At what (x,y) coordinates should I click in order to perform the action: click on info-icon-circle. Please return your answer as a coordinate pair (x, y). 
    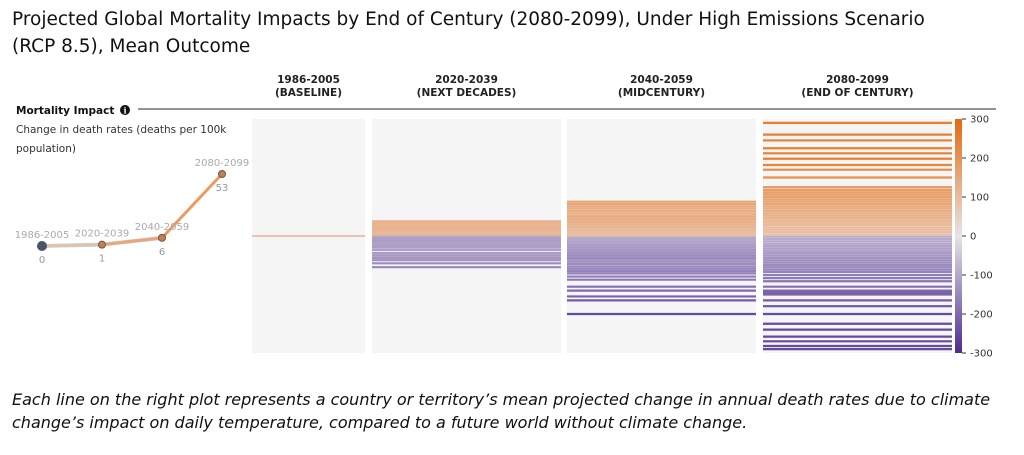
    Looking at the image, I should click on (125, 110).